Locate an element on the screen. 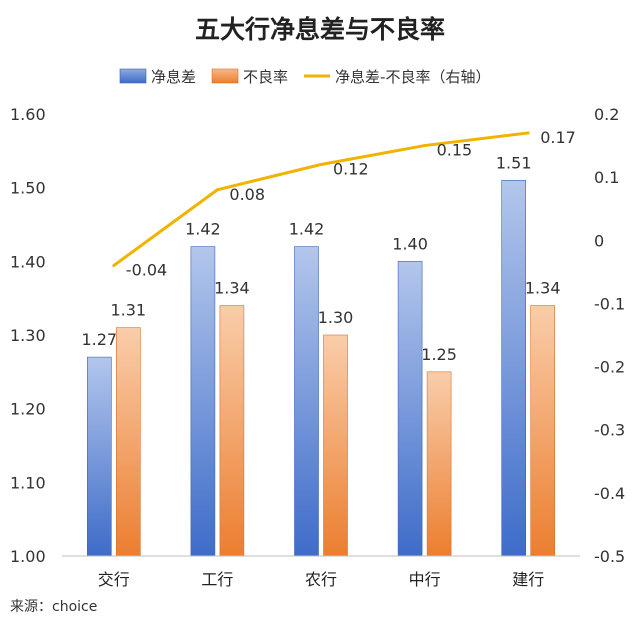 The image size is (640, 635). left-axis: 1.00 1.10 1.20 1.30 1.40 1.50 1.60 is located at coordinates (28, 335).